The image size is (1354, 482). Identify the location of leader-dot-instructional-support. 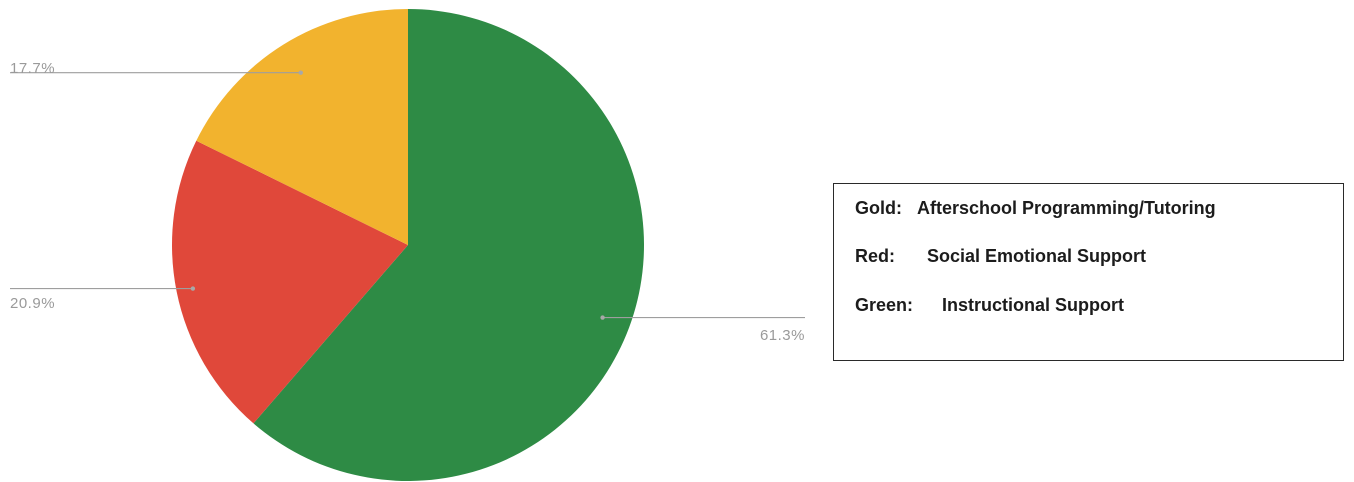
(602, 317).